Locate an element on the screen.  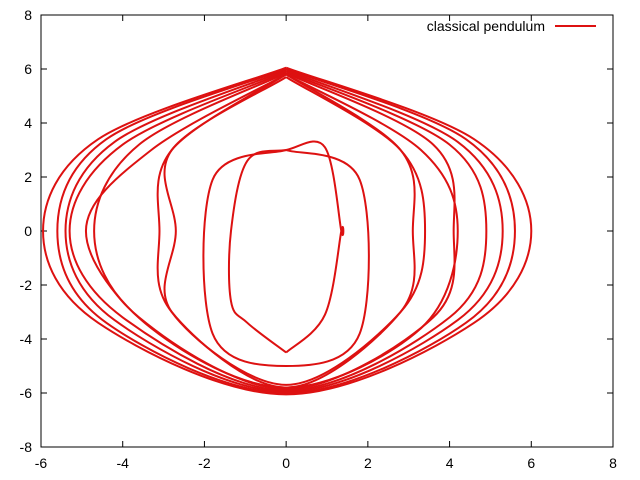
y-tick-label: 2 is located at coordinates (28, 177).